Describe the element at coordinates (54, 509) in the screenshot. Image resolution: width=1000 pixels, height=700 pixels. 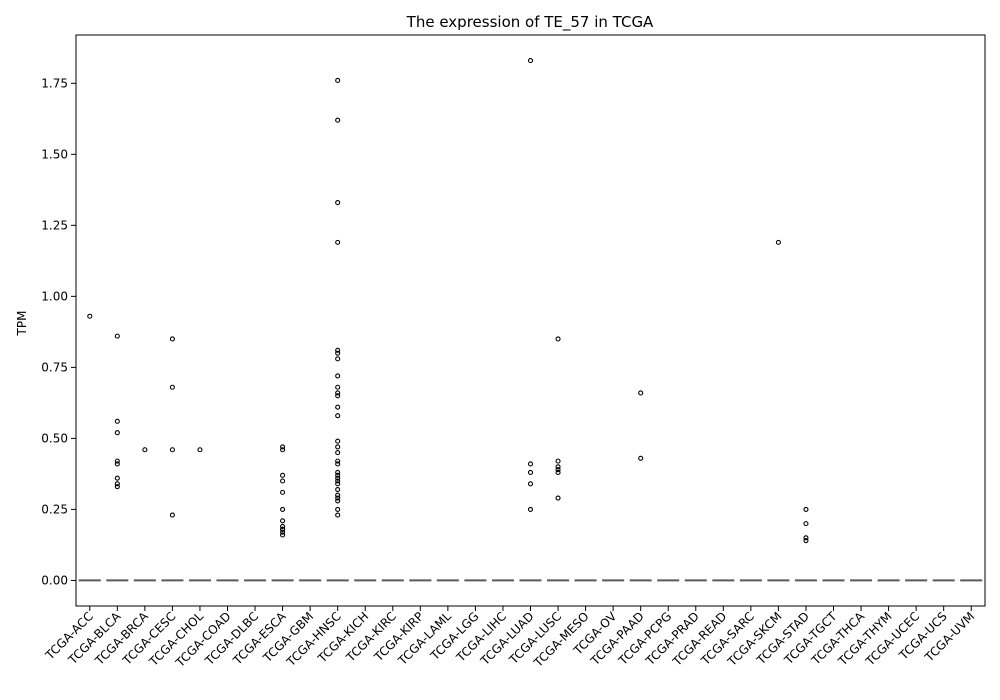
I see `y-tick-label: 0.25` at that location.